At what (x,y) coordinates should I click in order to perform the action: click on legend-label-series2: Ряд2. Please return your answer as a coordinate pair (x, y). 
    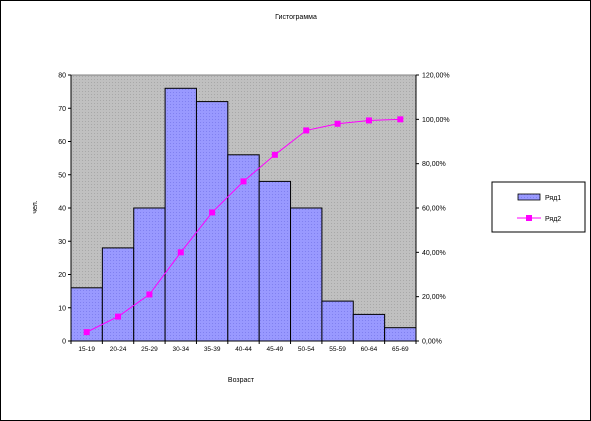
    Looking at the image, I should click on (553, 219).